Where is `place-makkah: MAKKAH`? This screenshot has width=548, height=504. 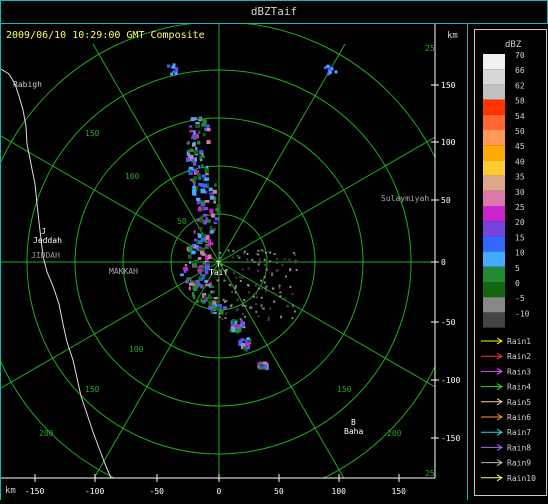
place-makkah: MAKKAH is located at coordinates (123, 271).